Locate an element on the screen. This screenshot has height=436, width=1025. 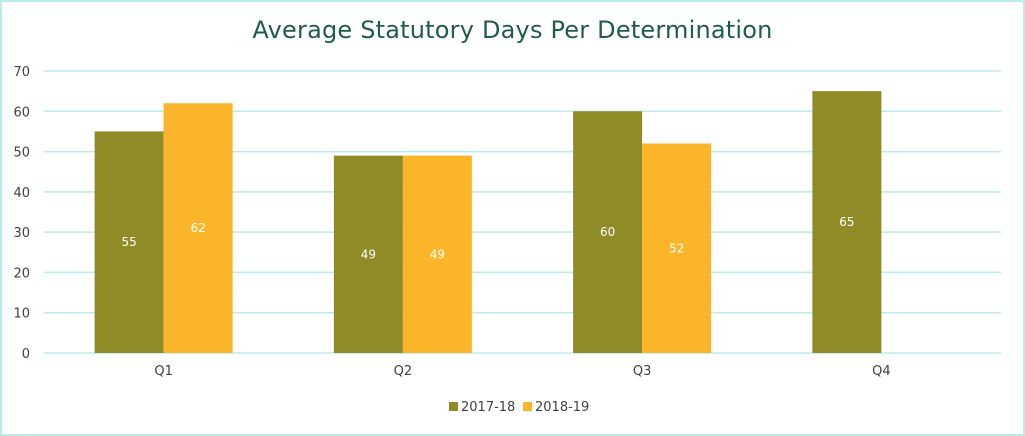
bar-2017-18-Q2 is located at coordinates (368, 254).